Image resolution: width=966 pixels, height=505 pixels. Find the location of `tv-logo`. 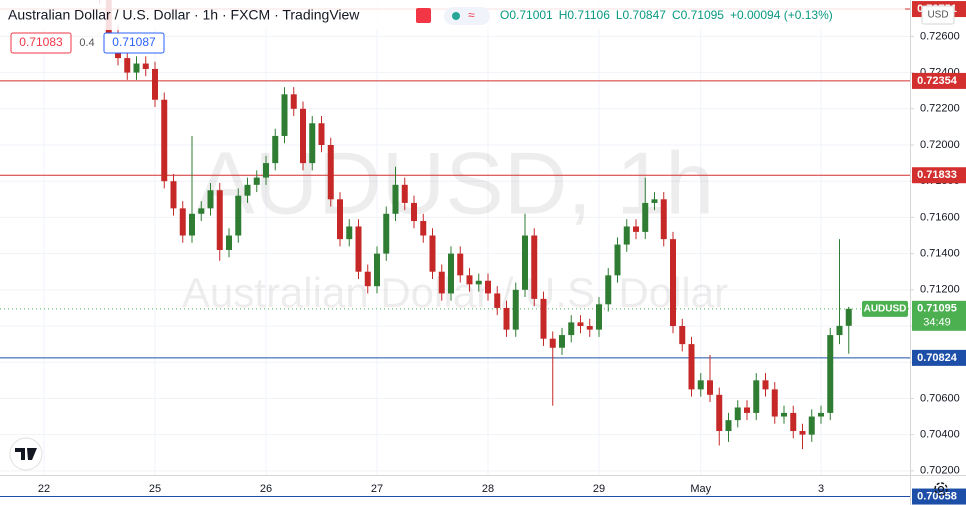

tv-logo is located at coordinates (26, 454).